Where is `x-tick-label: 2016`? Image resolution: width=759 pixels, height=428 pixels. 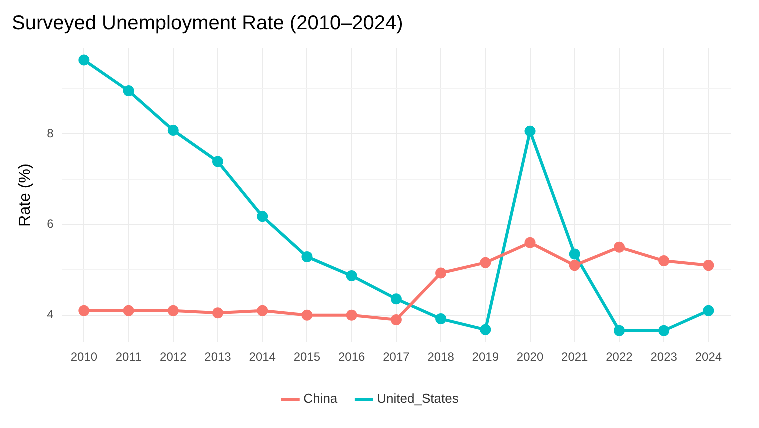
x-tick-label: 2016 is located at coordinates (352, 357).